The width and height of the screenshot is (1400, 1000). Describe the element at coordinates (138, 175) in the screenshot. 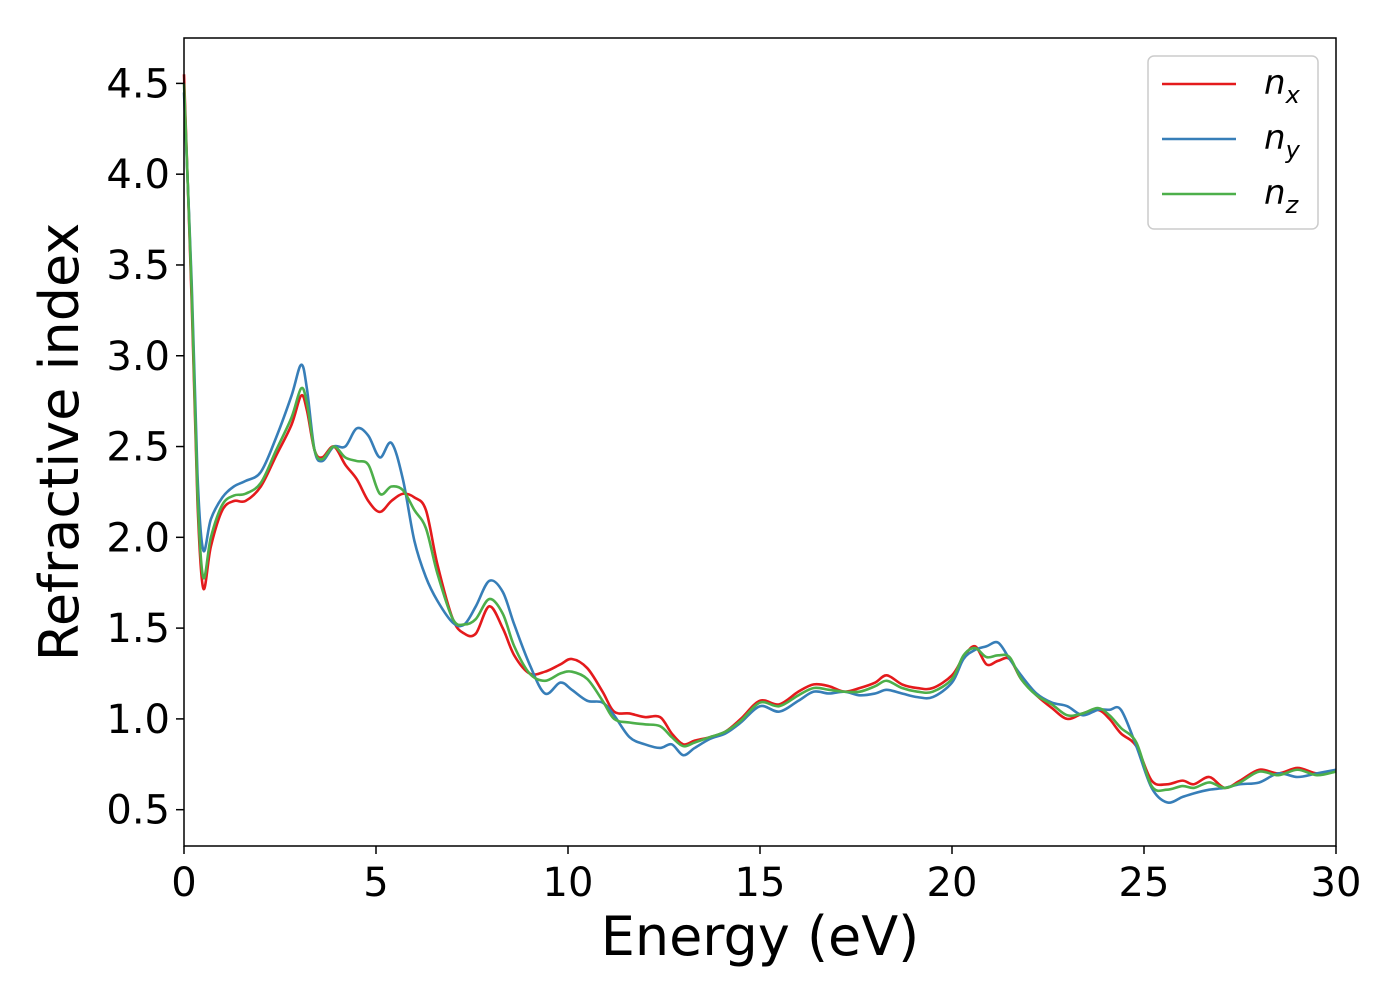

I see `y-tick-label: 4.0` at that location.